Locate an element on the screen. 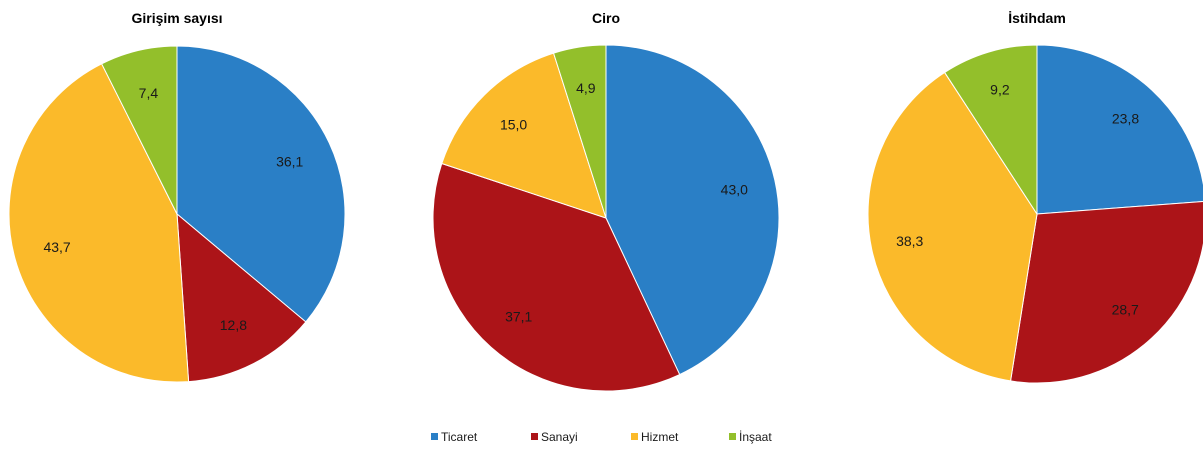 This screenshot has width=1203, height=455. legend-label-hizmet: Hizmet is located at coordinates (660, 437).